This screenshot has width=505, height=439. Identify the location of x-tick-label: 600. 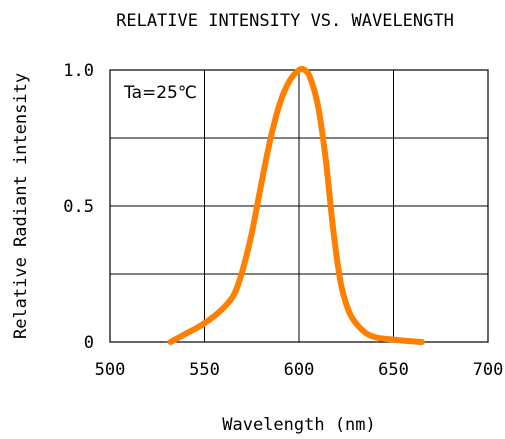
(299, 370).